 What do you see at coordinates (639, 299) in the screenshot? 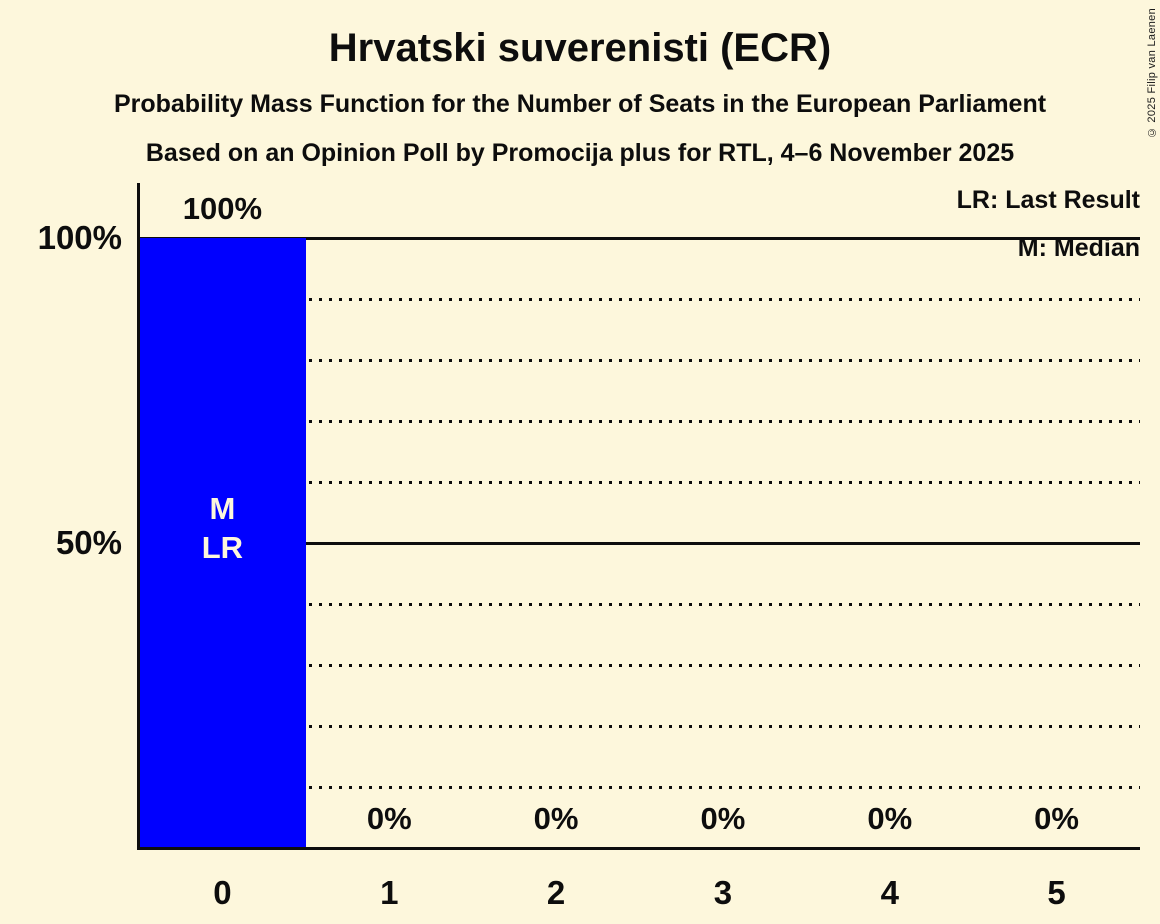
I see `gridline-dotted-90pct` at bounding box center [639, 299].